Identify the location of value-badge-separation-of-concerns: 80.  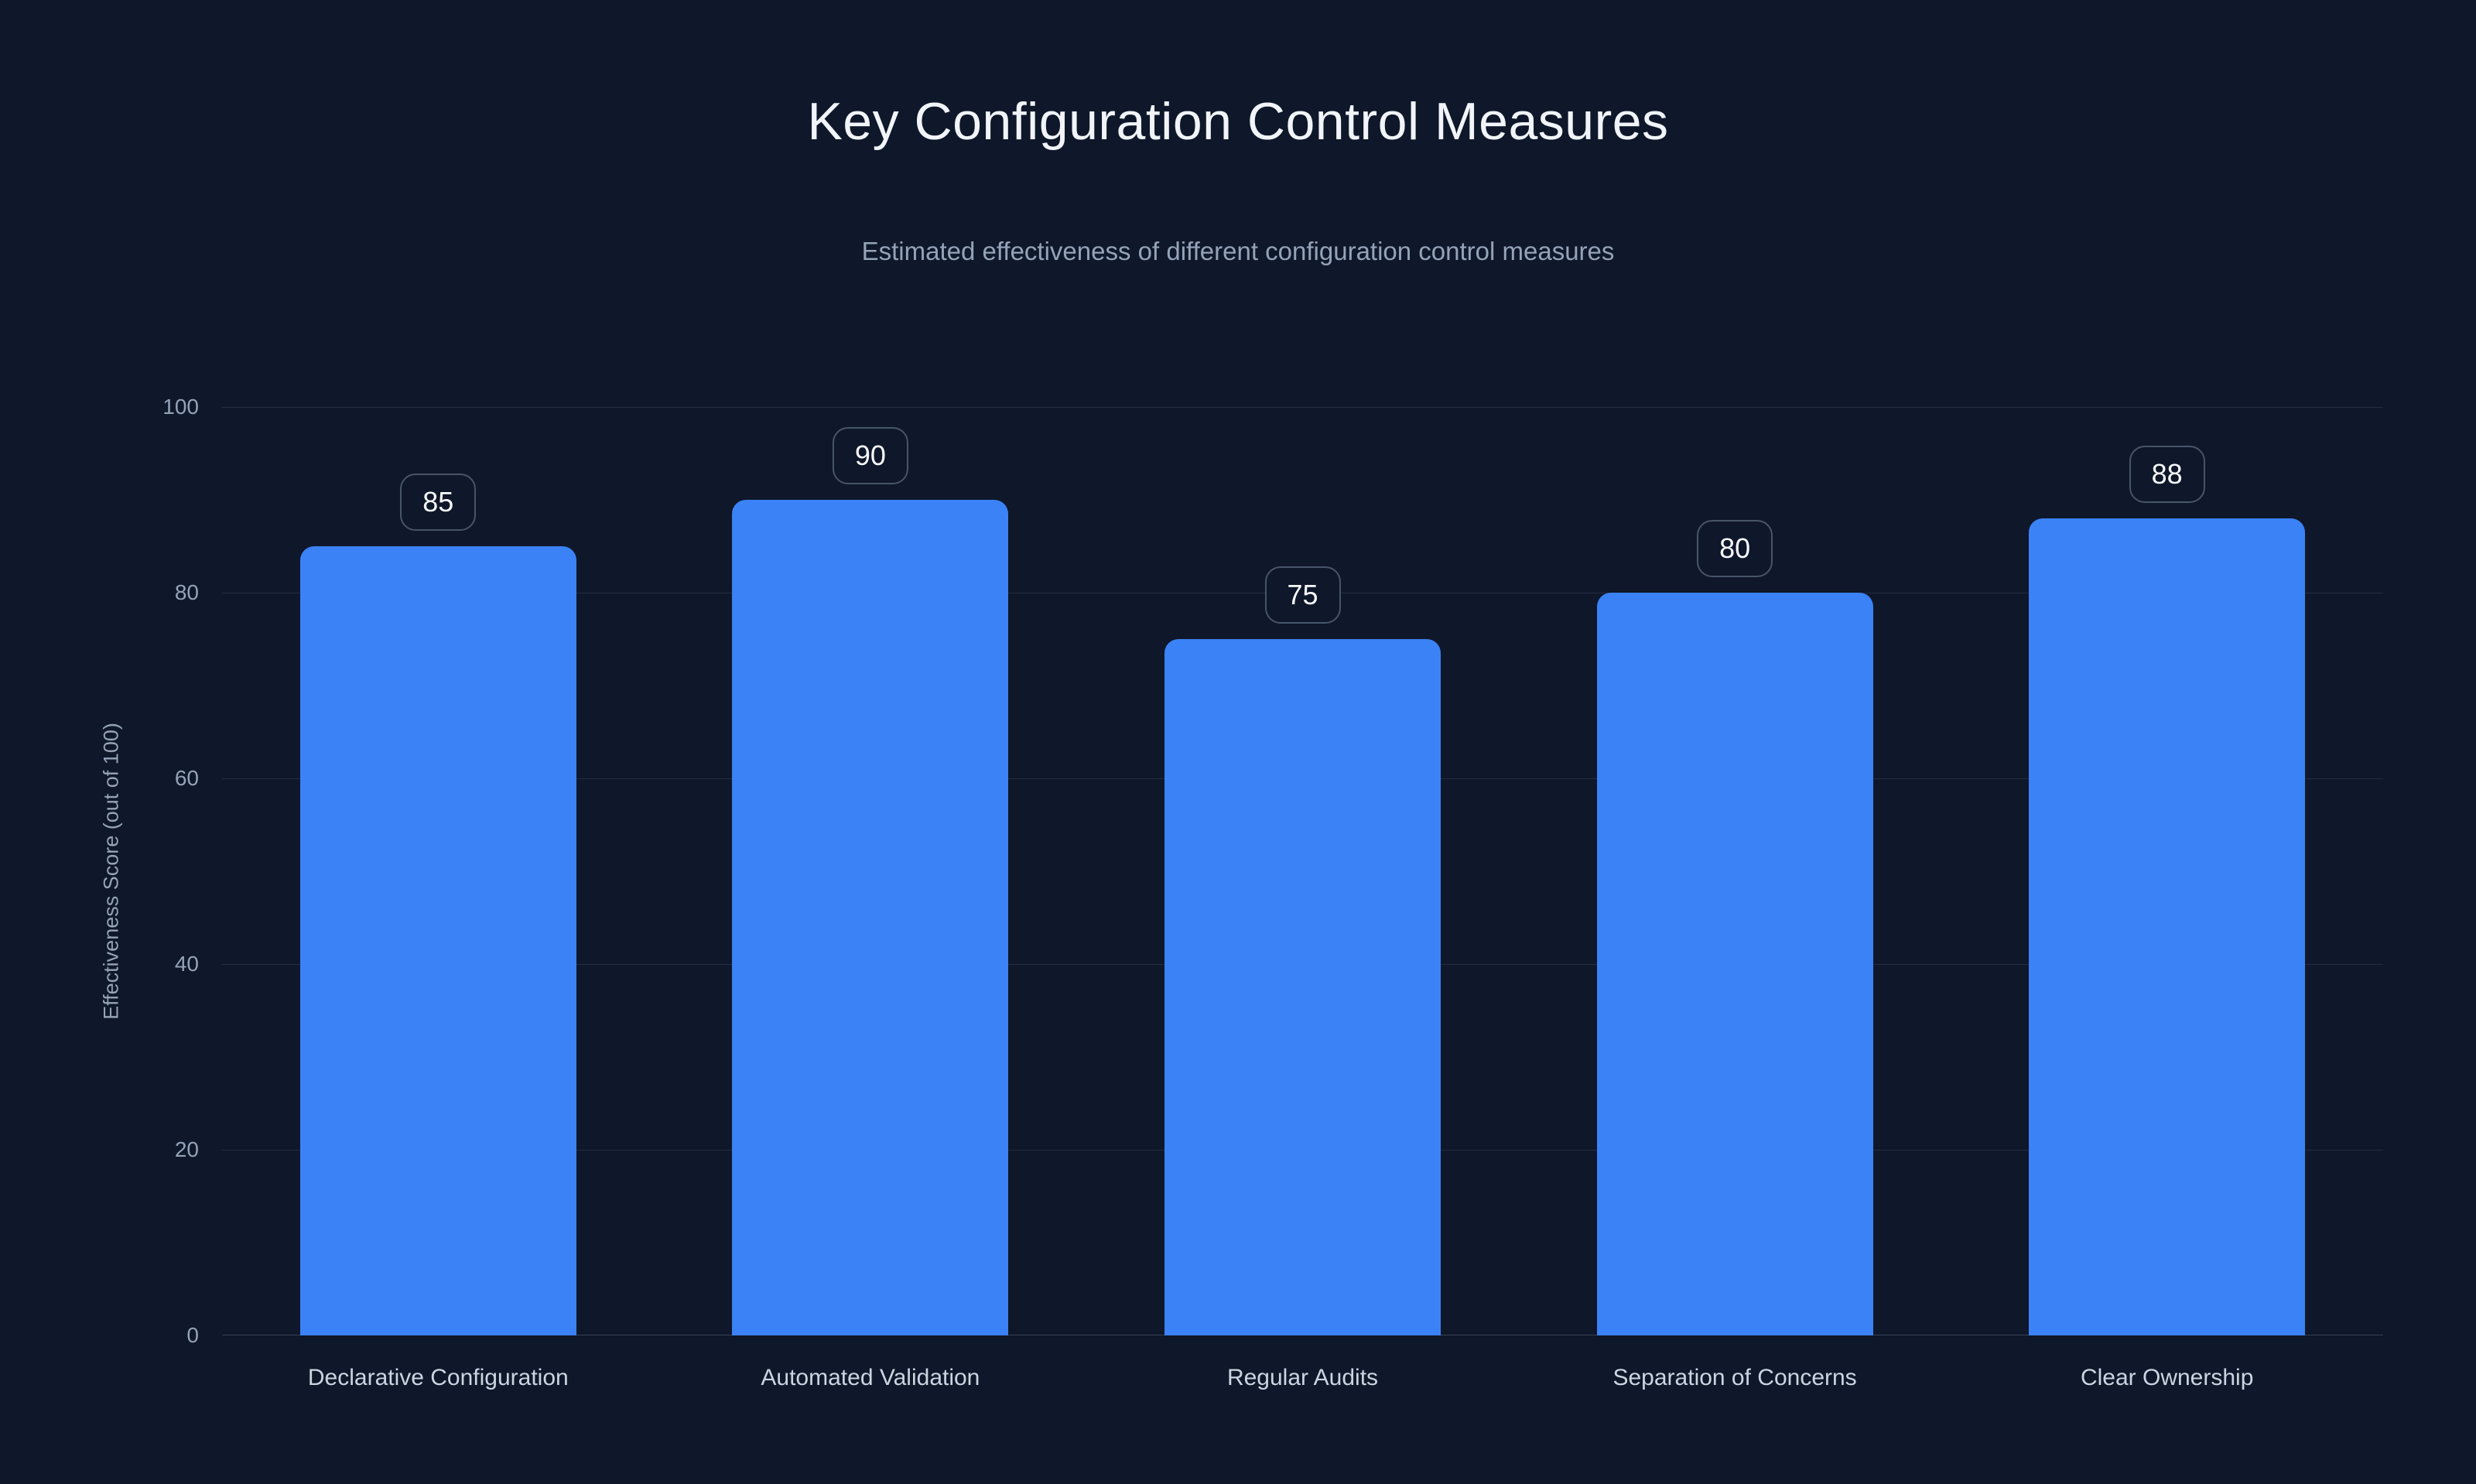
(1735, 548).